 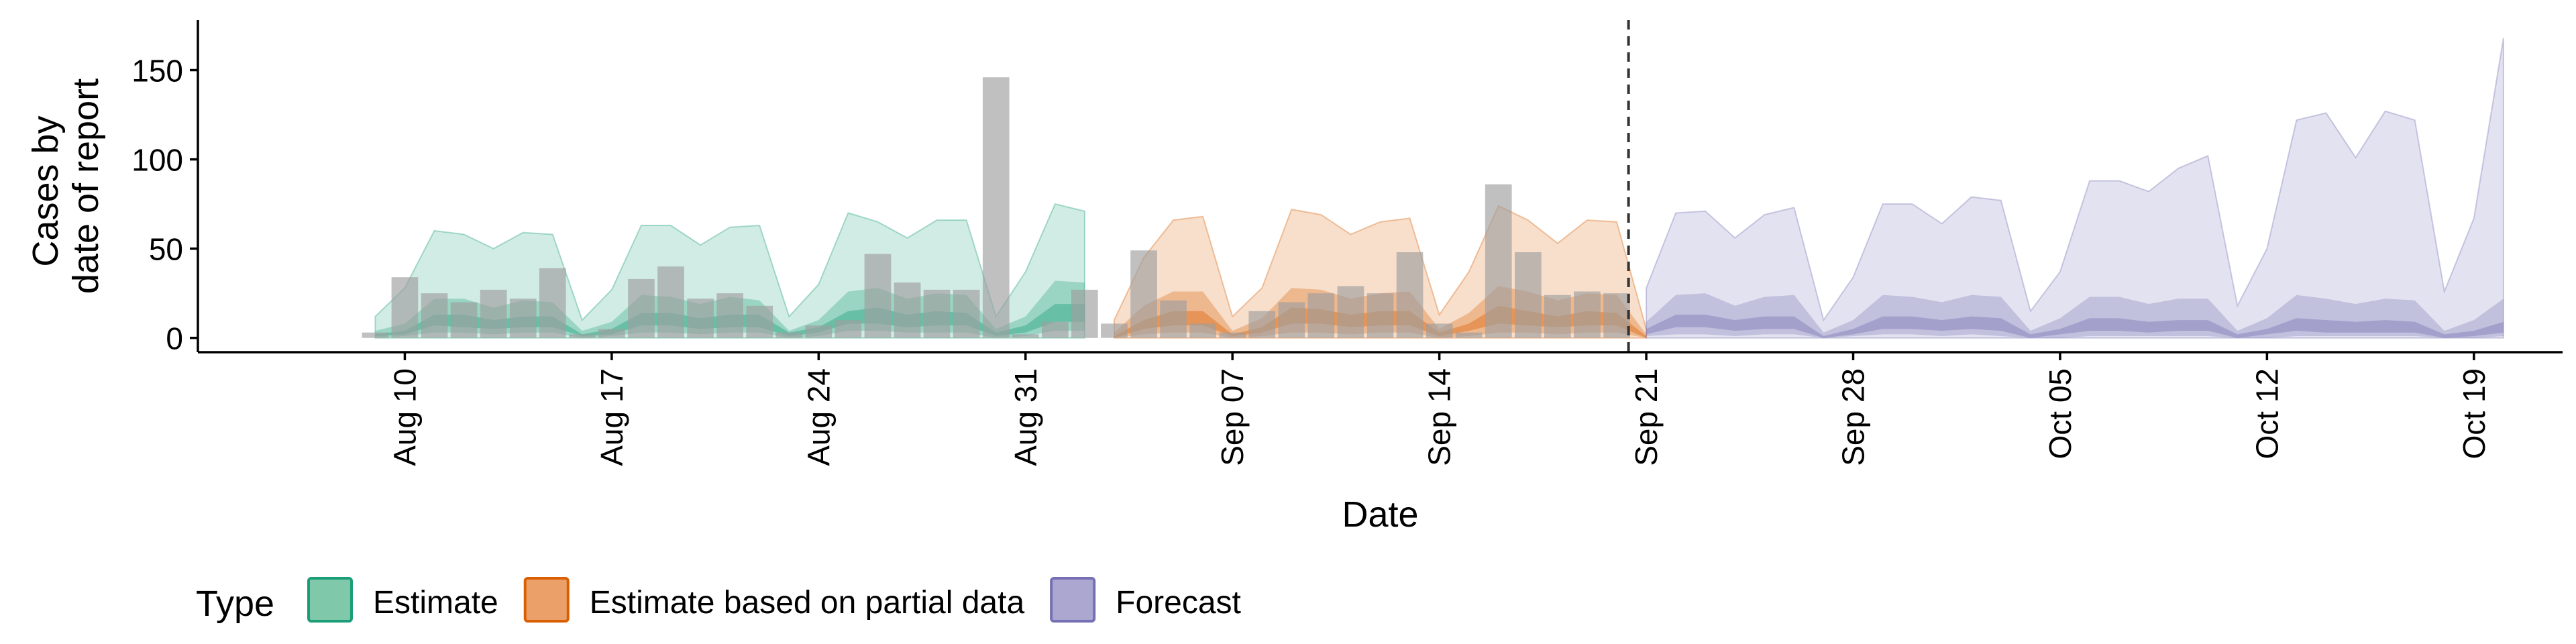 I want to click on y-tick-label: 0, so click(x=174, y=338).